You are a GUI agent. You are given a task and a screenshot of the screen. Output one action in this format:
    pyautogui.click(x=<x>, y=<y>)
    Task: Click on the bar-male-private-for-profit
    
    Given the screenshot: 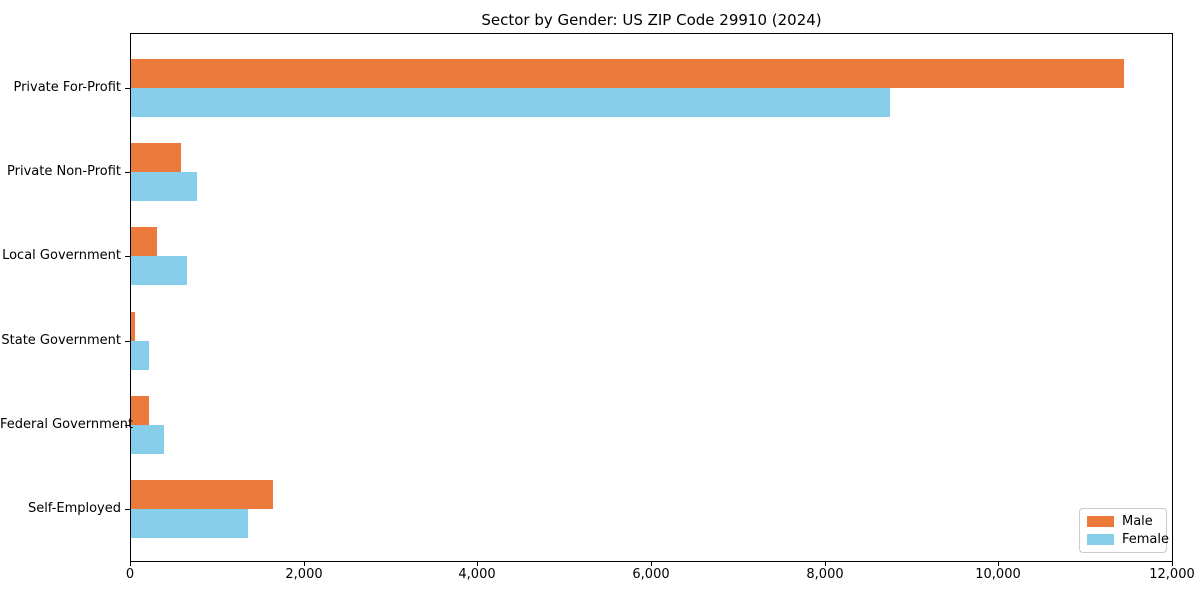 What is the action you would take?
    pyautogui.click(x=627, y=73)
    